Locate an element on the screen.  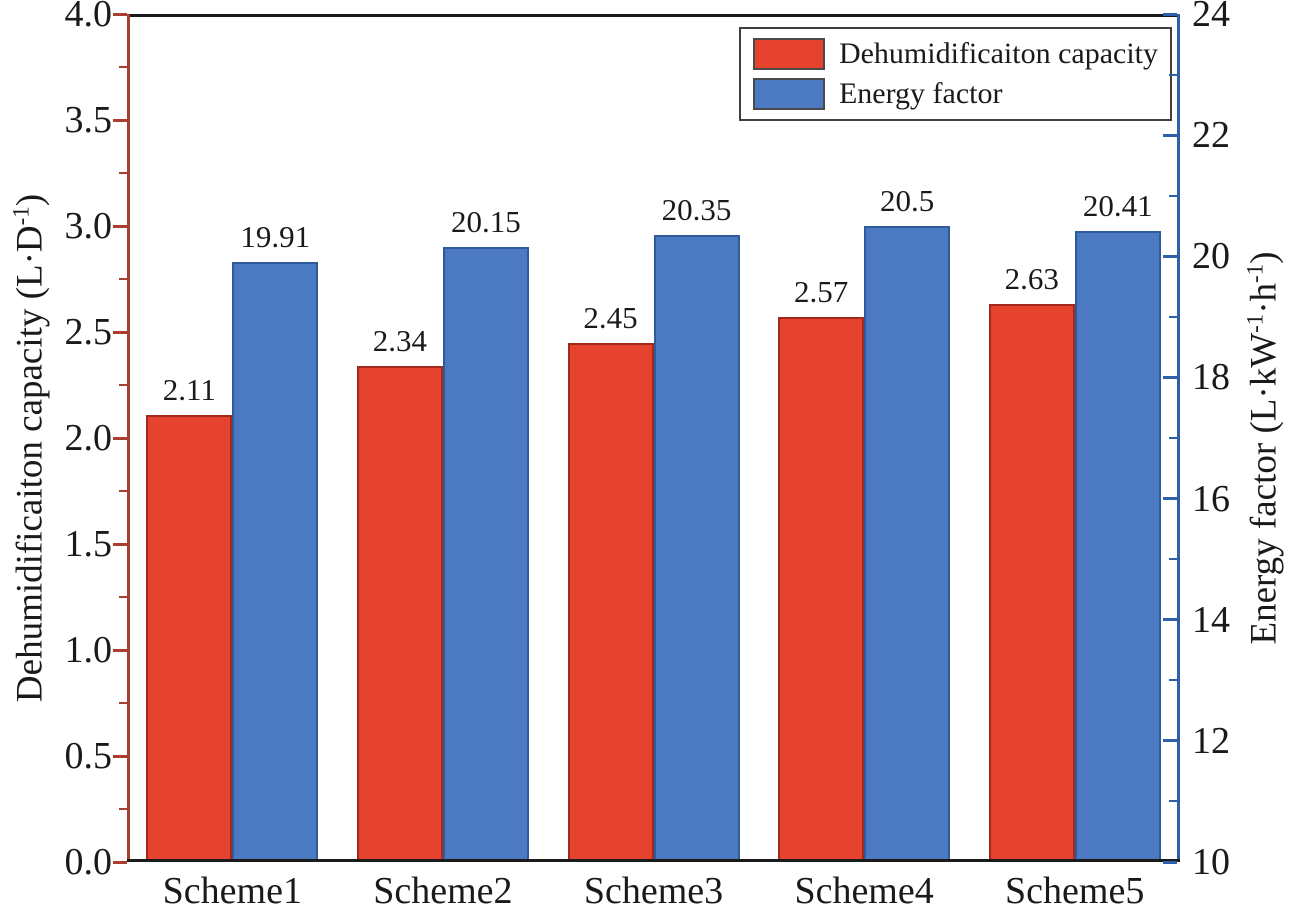
top-spine is located at coordinates (653, 15).